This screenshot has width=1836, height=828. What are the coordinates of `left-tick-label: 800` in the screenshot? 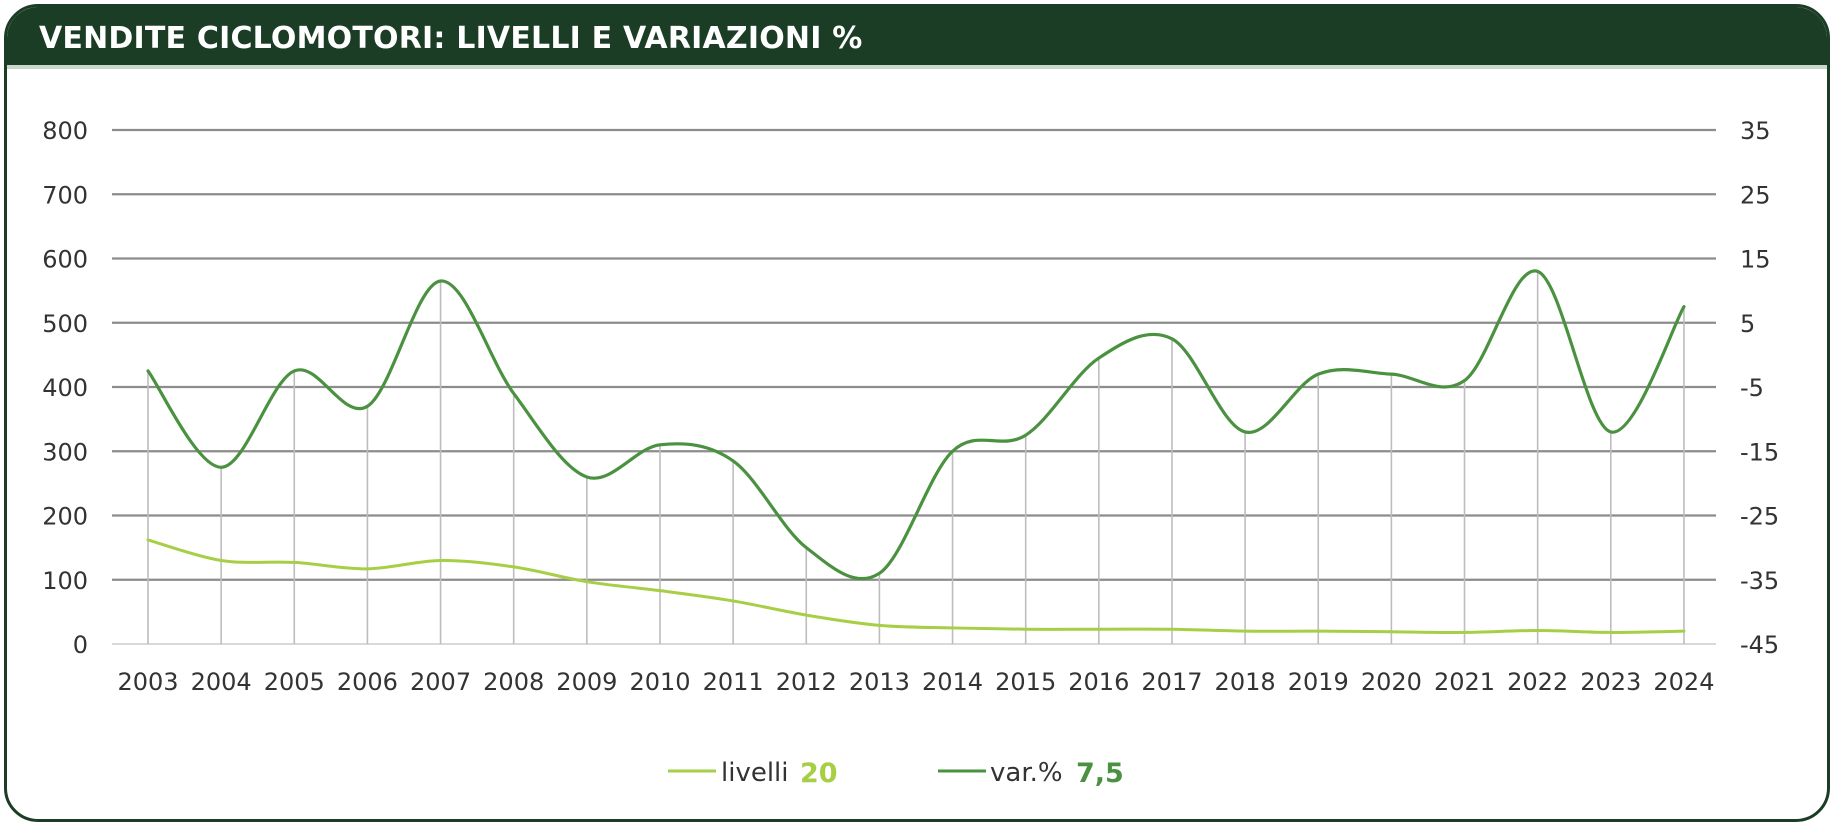 It's located at (65, 131).